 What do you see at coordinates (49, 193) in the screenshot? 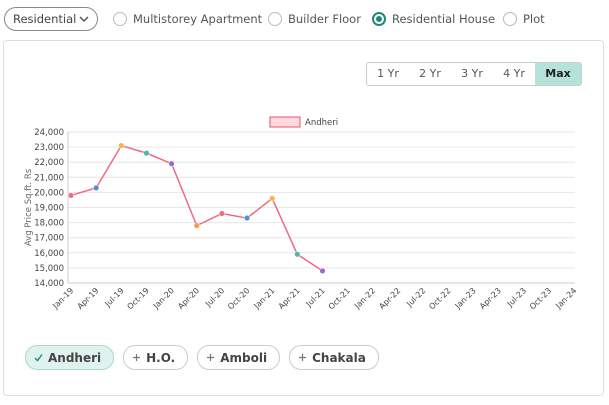
I see `y-tick-label: 20,000` at bounding box center [49, 193].